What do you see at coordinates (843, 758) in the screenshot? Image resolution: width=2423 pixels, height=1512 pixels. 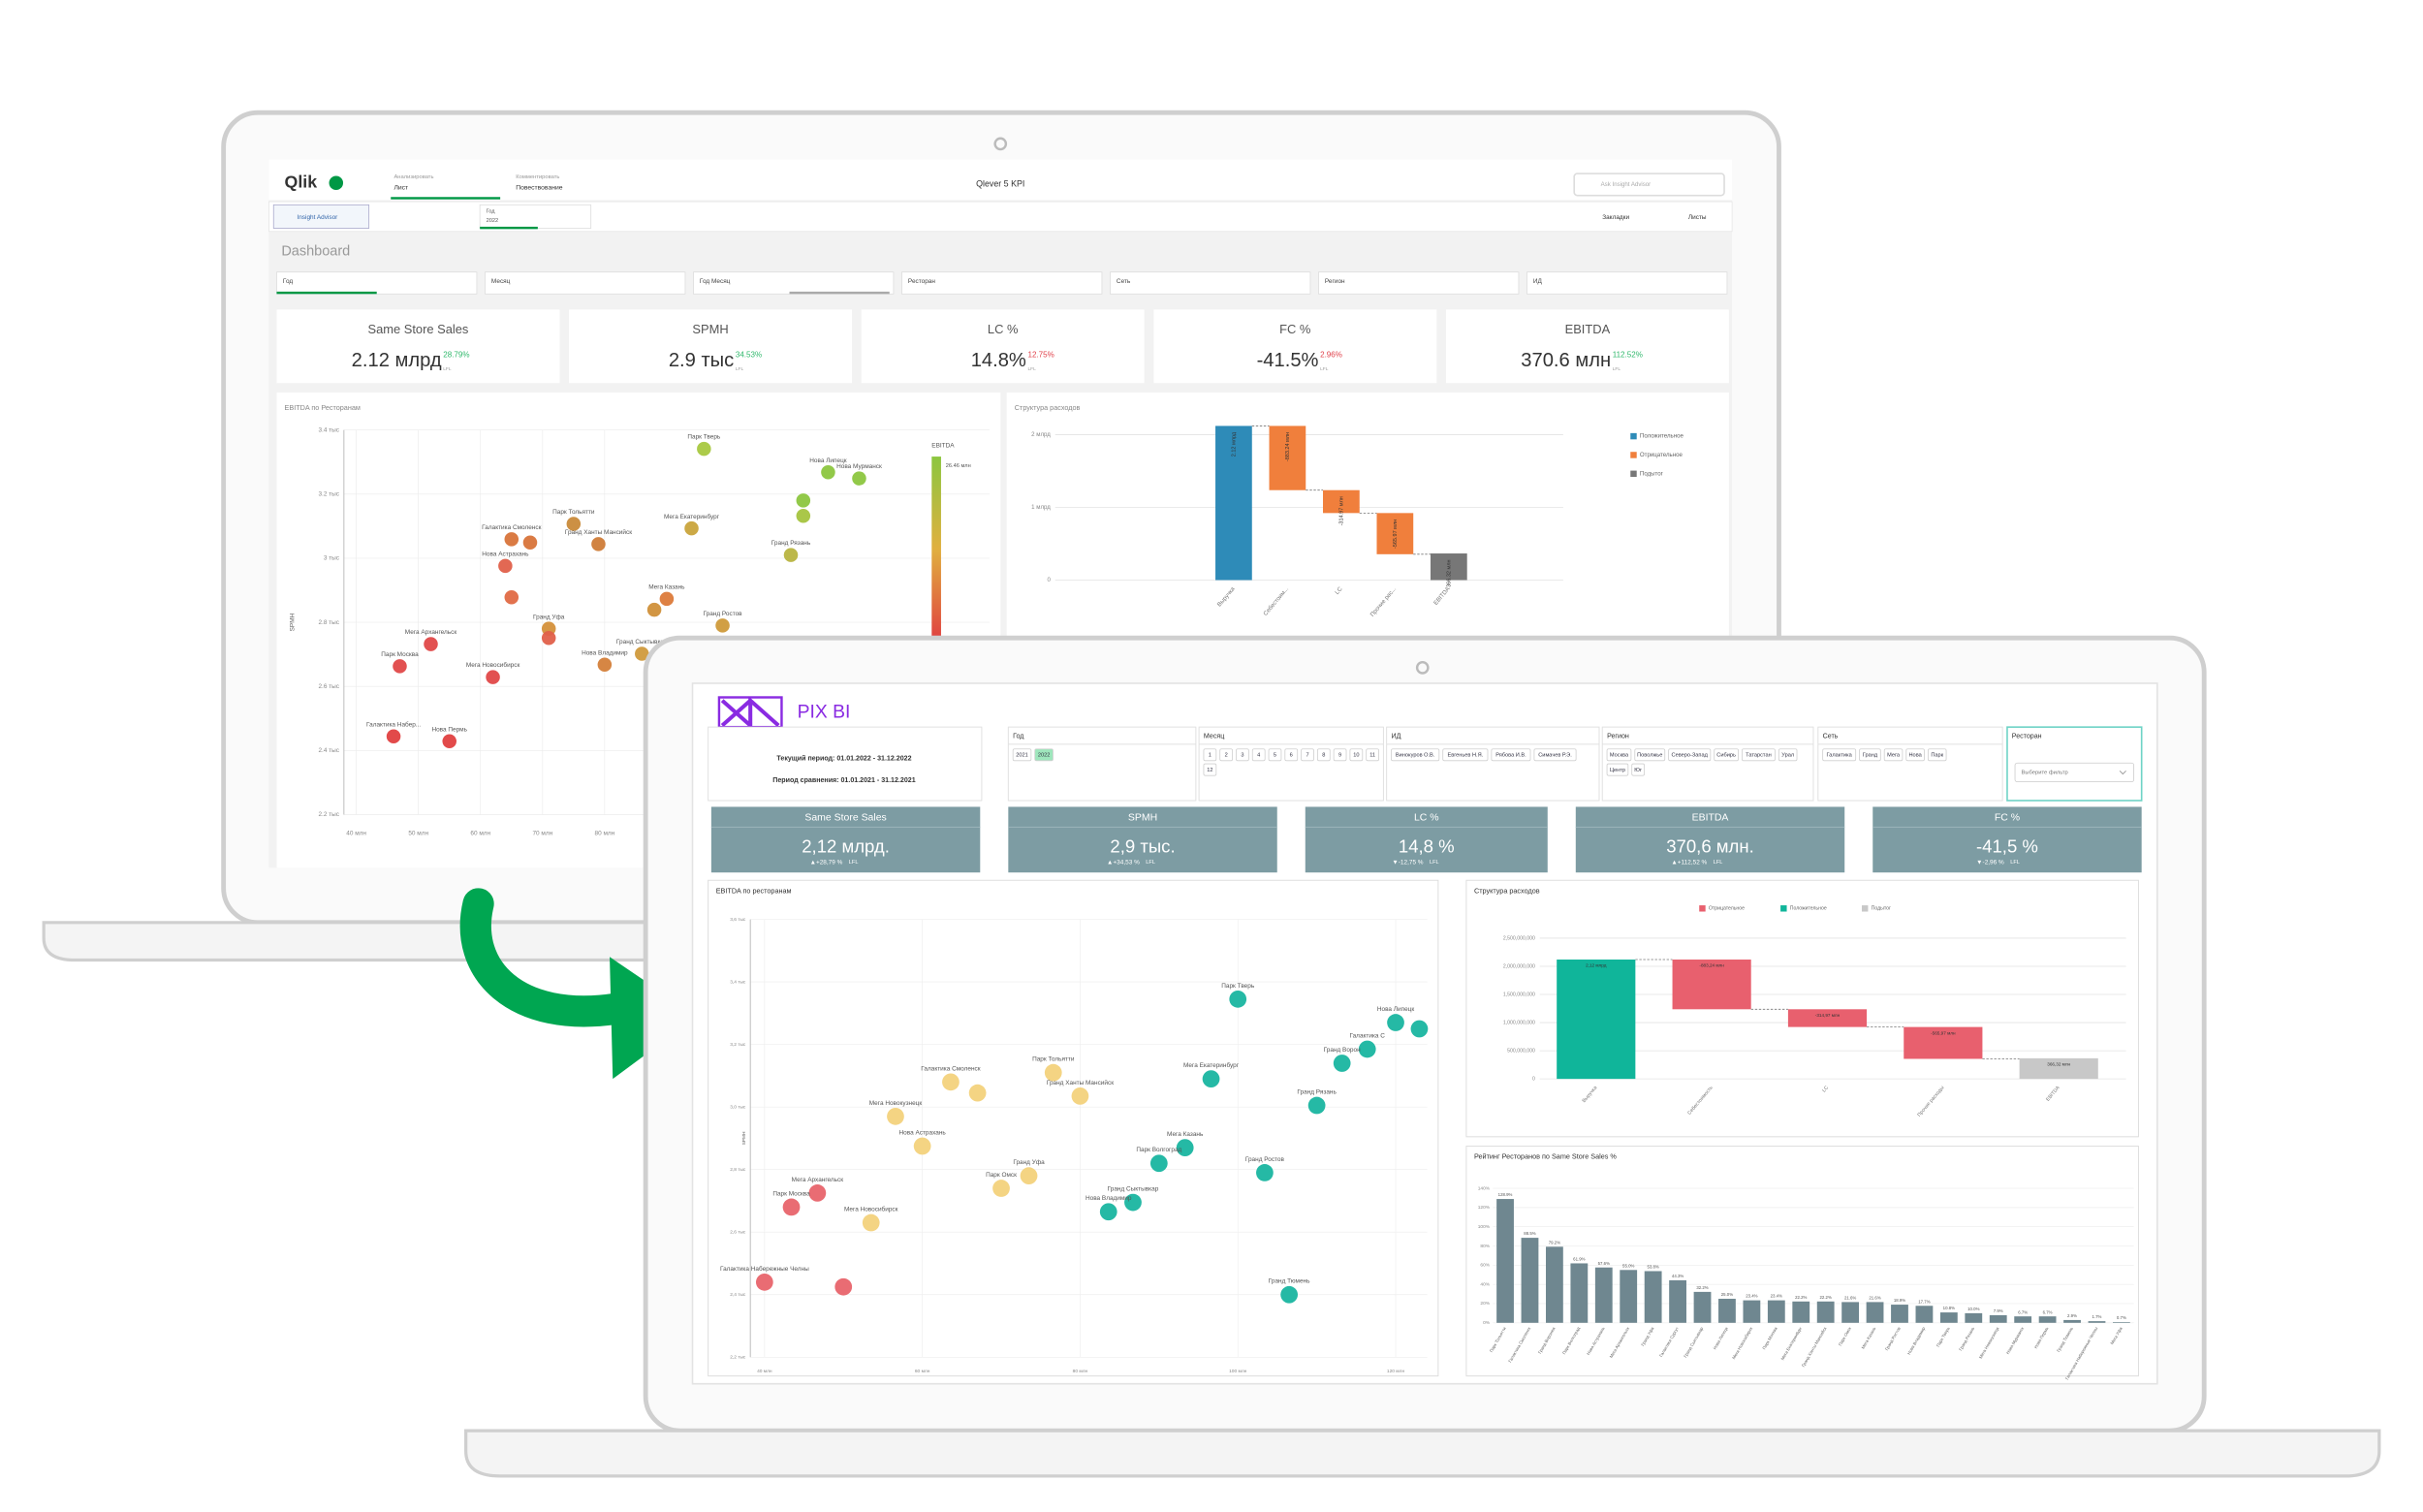 I see `period-text: Текущий период: 01.01.2022 - 31.12.2022` at bounding box center [843, 758].